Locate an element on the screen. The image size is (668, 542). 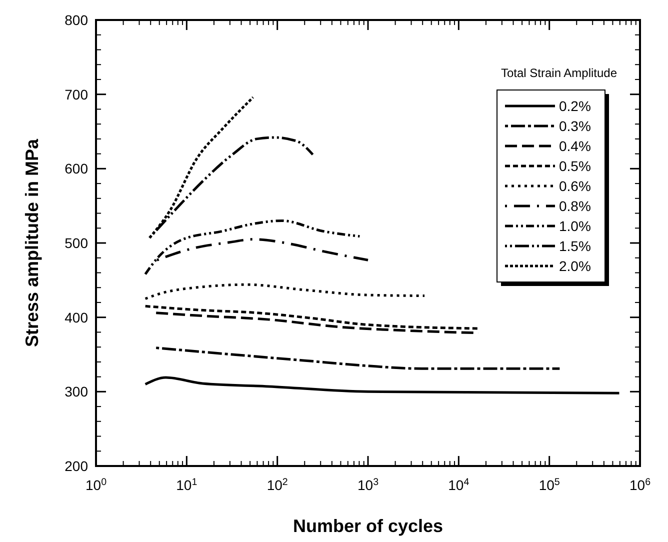
legend-label: 0.2% is located at coordinates (575, 106).